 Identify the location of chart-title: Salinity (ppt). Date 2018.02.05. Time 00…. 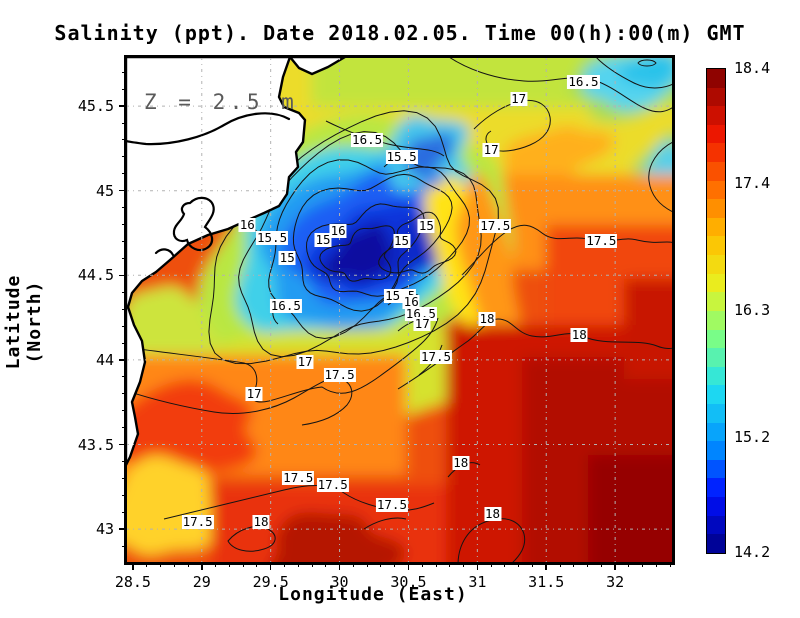
(400, 33).